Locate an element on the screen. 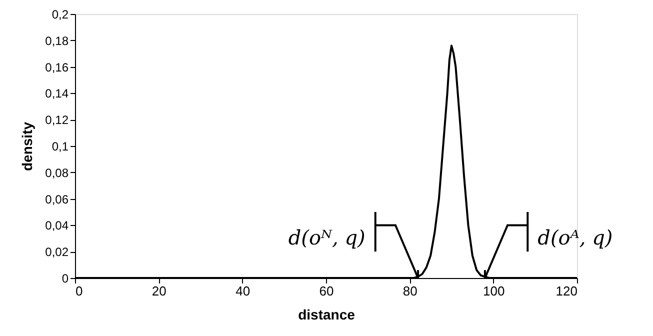 The height and width of the screenshot is (336, 653). x-tick-label: 60 is located at coordinates (326, 291).